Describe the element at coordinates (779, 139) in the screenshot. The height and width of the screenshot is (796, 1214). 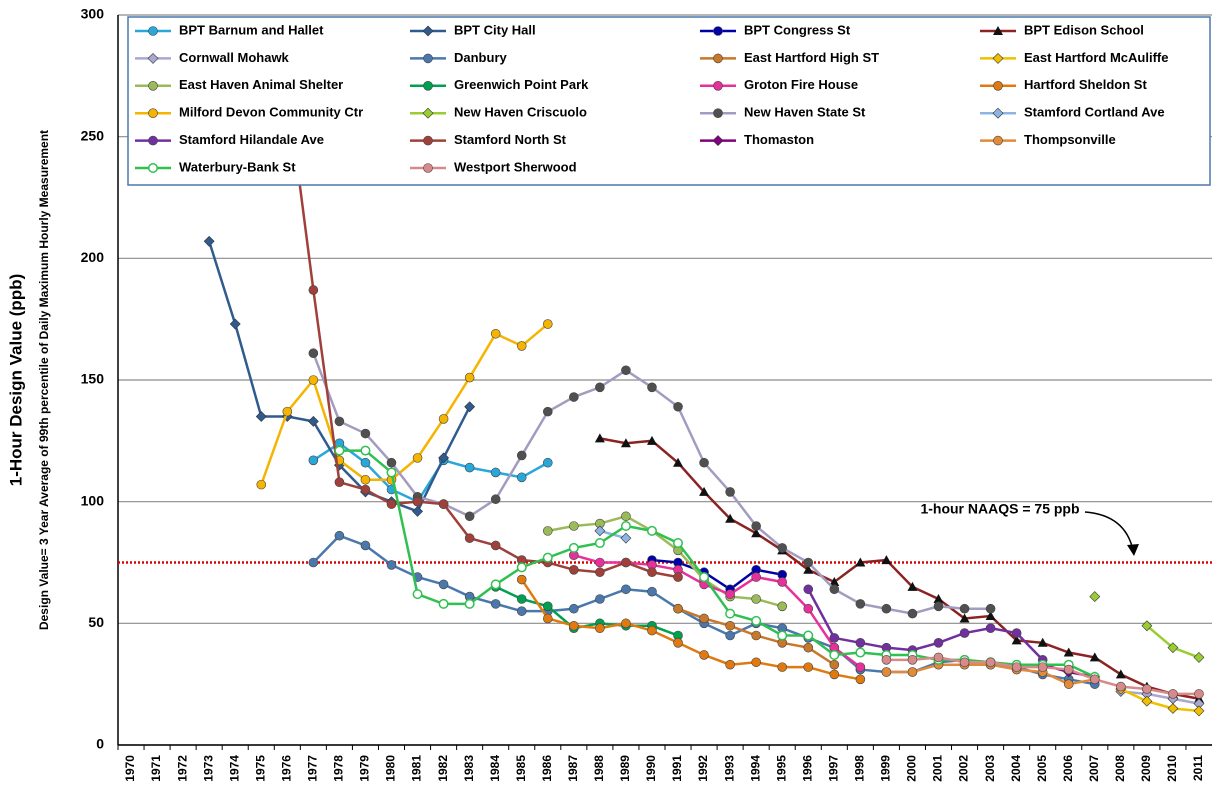
I see `legend-label: Thomaston` at that location.